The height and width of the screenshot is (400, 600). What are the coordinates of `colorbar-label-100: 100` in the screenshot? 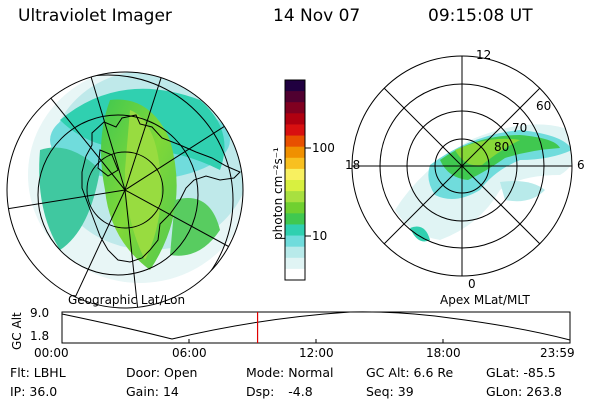 It's located at (323, 148).